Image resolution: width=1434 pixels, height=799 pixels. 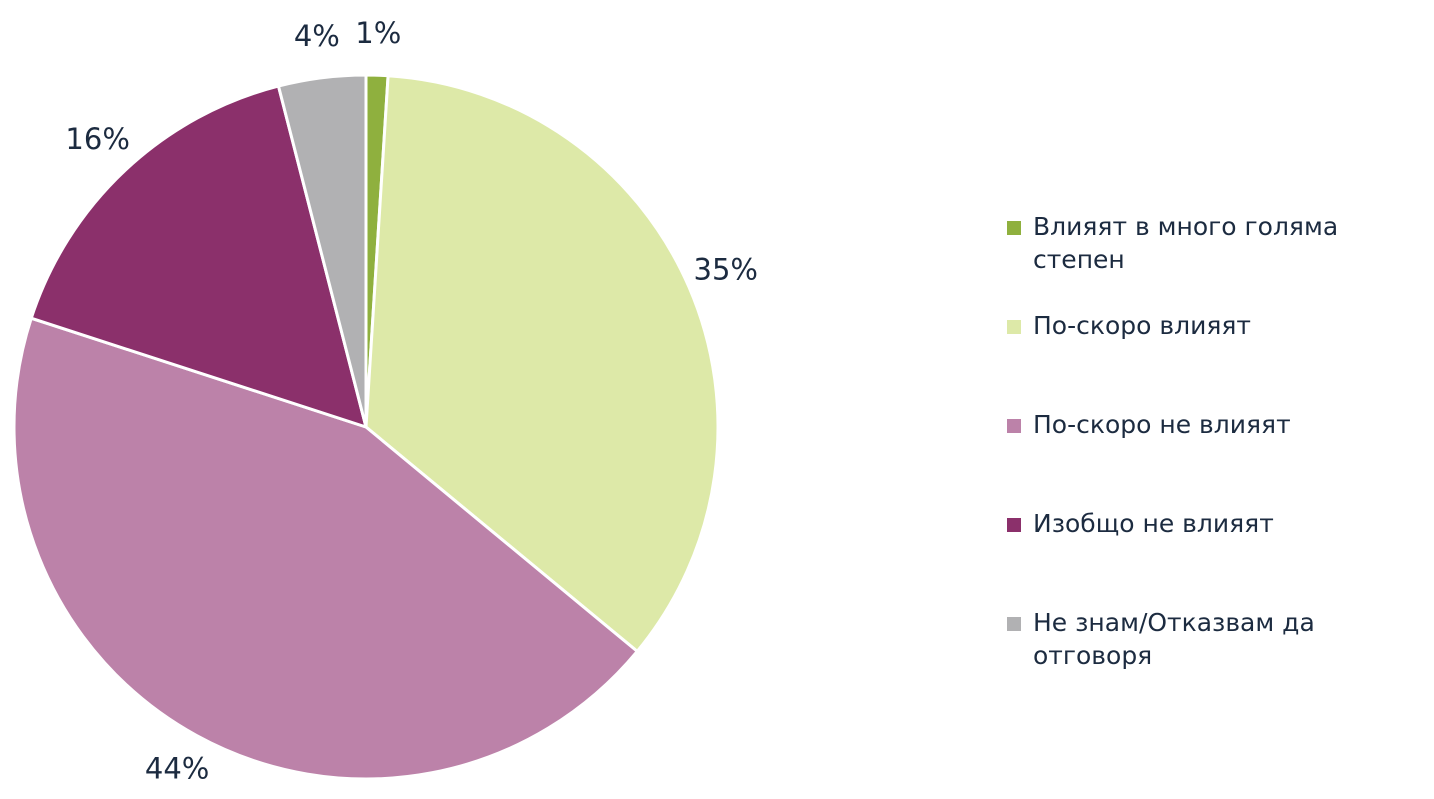 I want to click on legend-item: По-скоро не влияят, so click(x=1217, y=424).